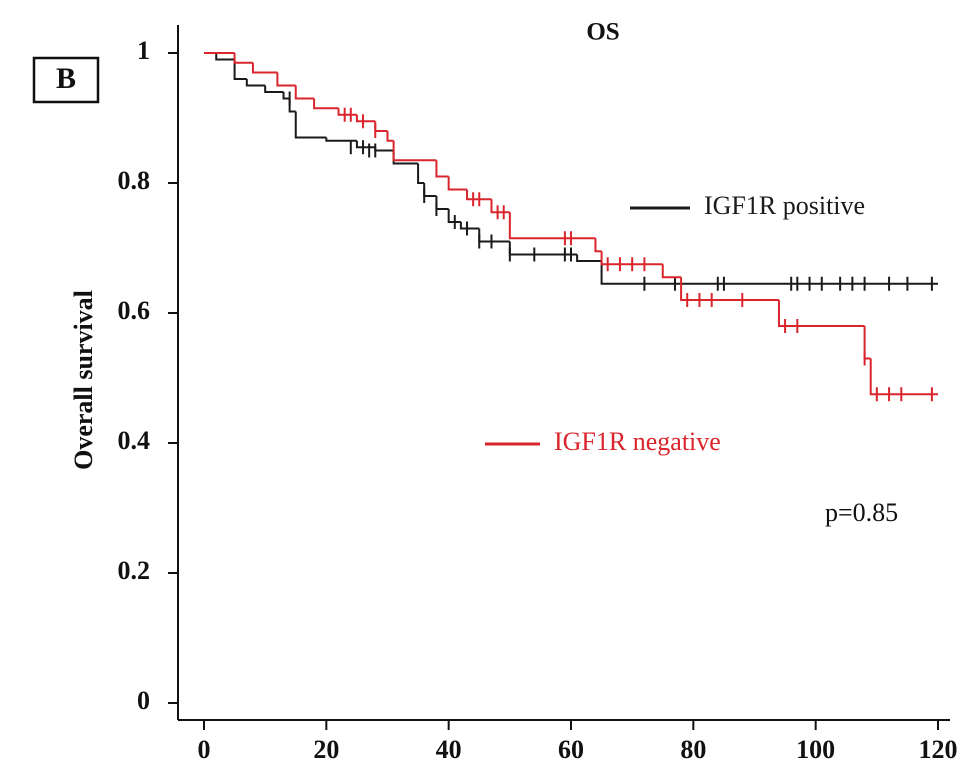  I want to click on y-tick-label: 0.2, so click(134, 570).